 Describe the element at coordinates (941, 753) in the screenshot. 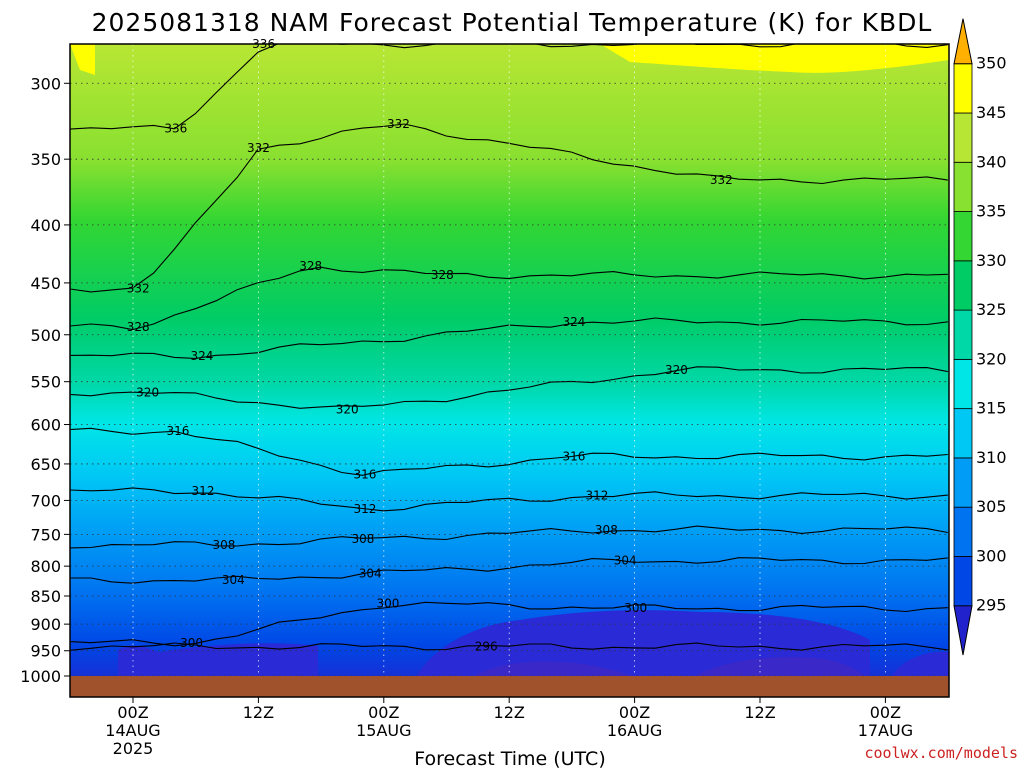

I see `credit-text: coolwx.com/models` at that location.